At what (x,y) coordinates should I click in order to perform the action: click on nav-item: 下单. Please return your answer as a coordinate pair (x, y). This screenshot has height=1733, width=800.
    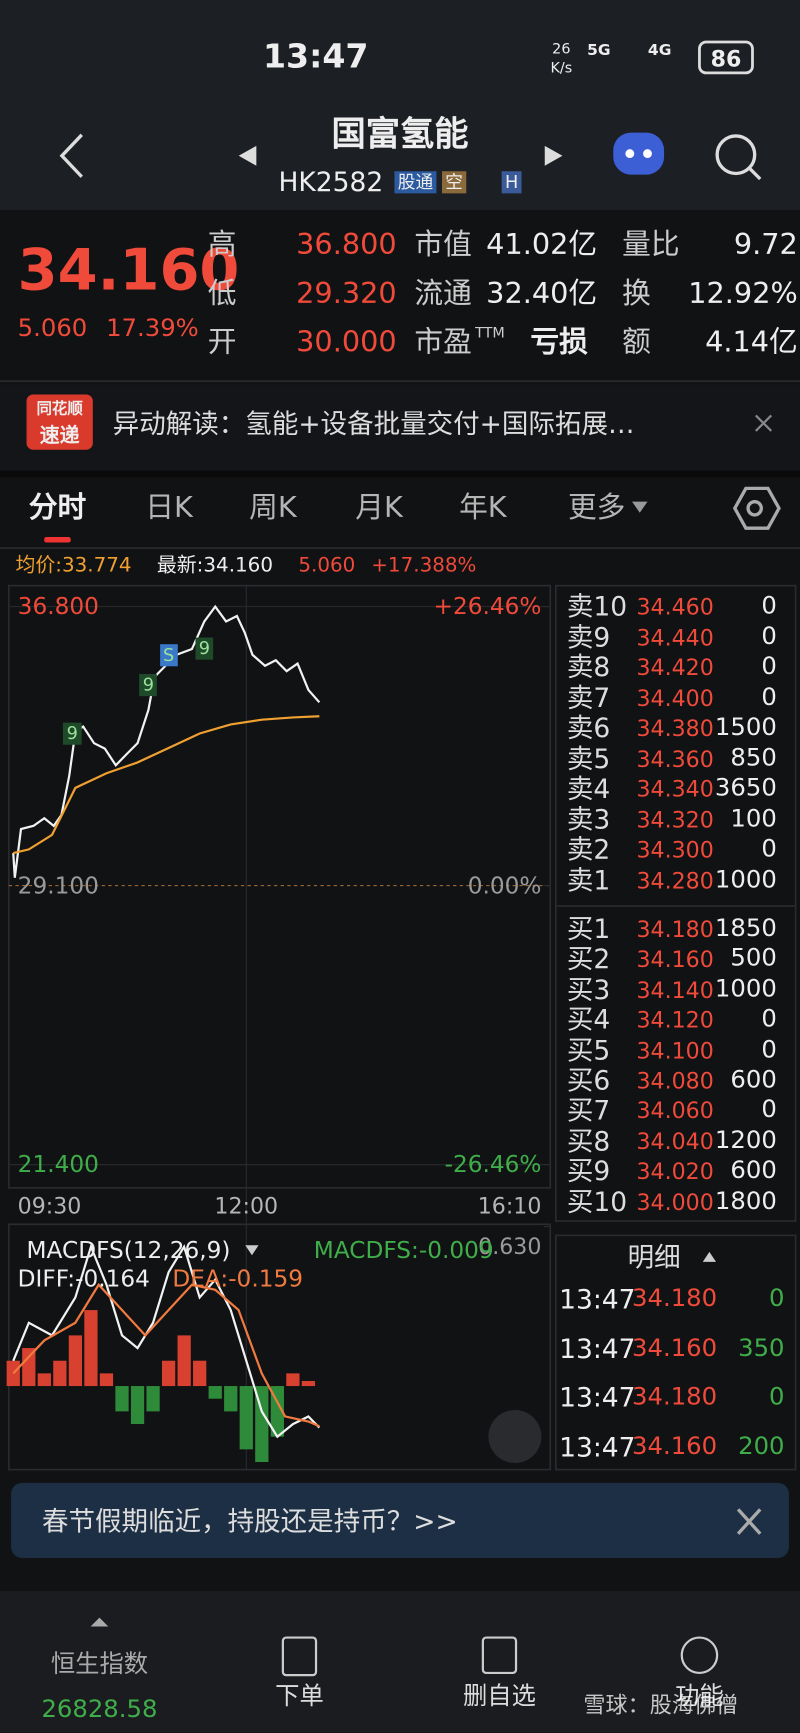
    Looking at the image, I should click on (299, 1696).